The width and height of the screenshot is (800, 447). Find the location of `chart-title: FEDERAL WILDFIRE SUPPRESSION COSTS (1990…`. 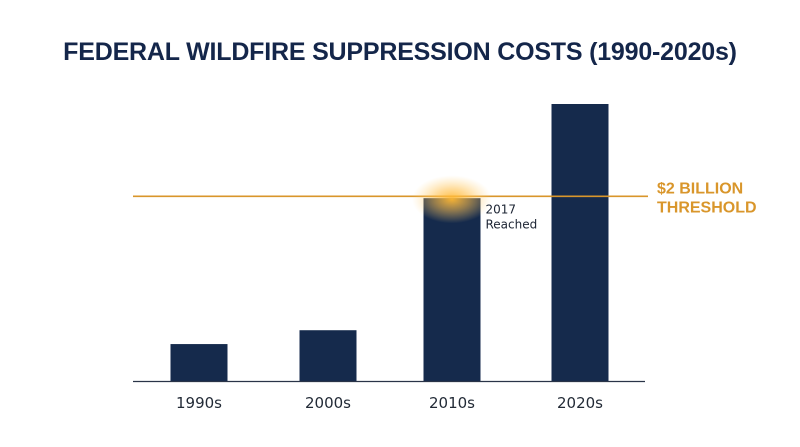

chart-title: FEDERAL WILDFIRE SUPPRESSION COSTS (1990… is located at coordinates (400, 52).